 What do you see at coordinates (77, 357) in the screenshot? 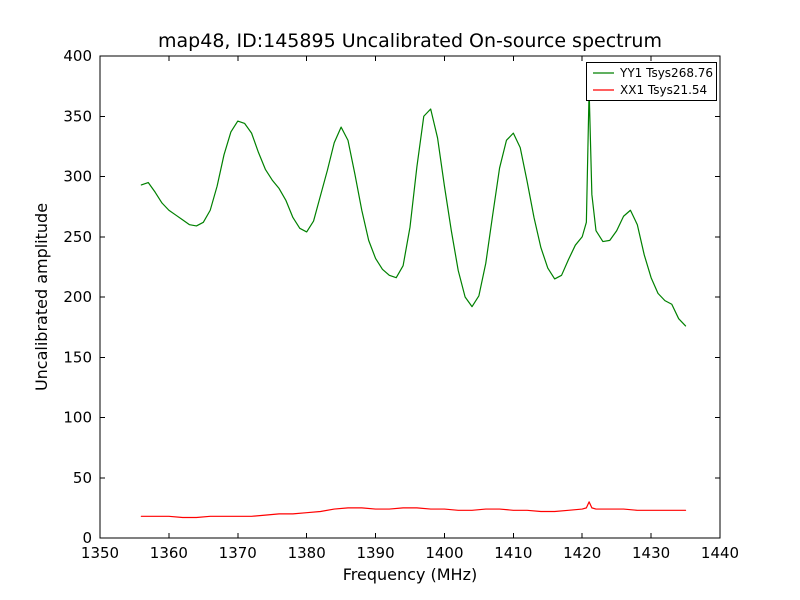
I see `y-tick-label: 150` at bounding box center [77, 357].